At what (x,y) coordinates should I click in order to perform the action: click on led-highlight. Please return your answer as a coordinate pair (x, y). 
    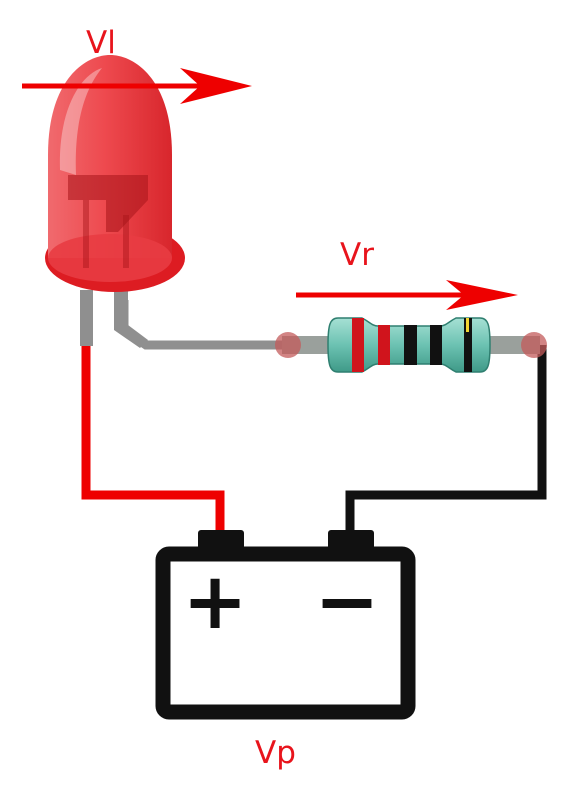
    Looking at the image, I should click on (80, 121).